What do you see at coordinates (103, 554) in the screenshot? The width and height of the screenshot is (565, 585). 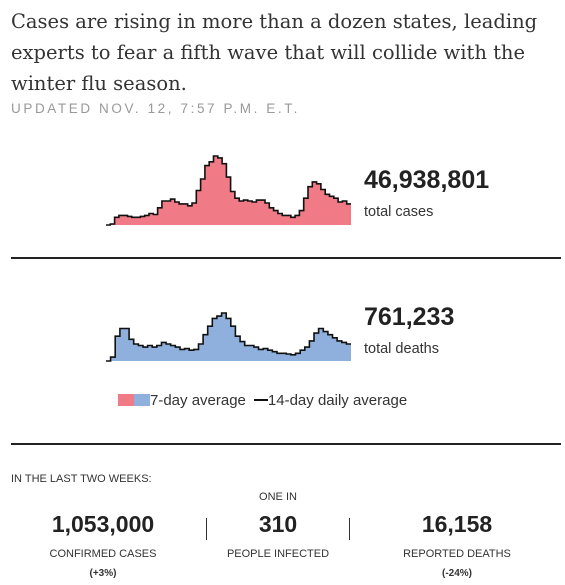 I see `stat-caption: CONFIRMED CASES` at bounding box center [103, 554].